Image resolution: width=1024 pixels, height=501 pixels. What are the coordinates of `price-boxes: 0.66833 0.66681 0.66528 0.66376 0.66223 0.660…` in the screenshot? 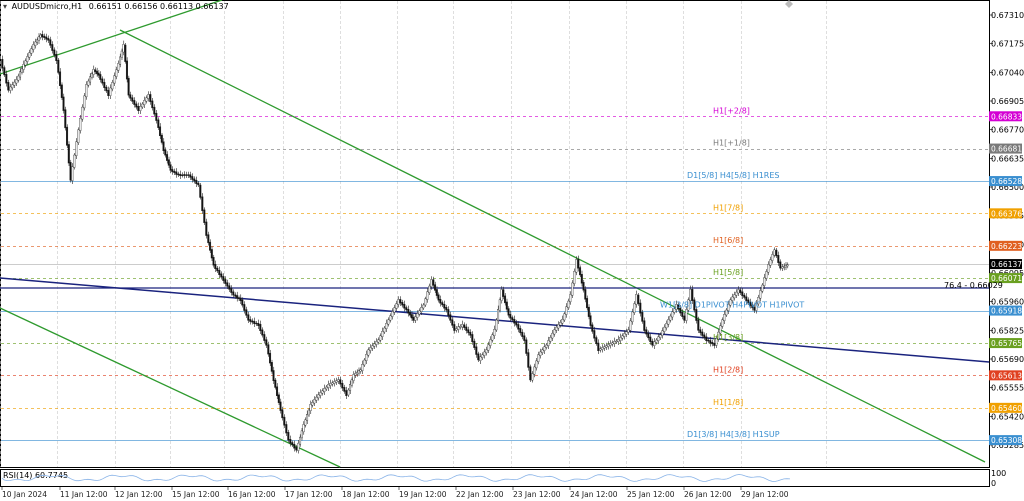 It's located at (1005, 278).